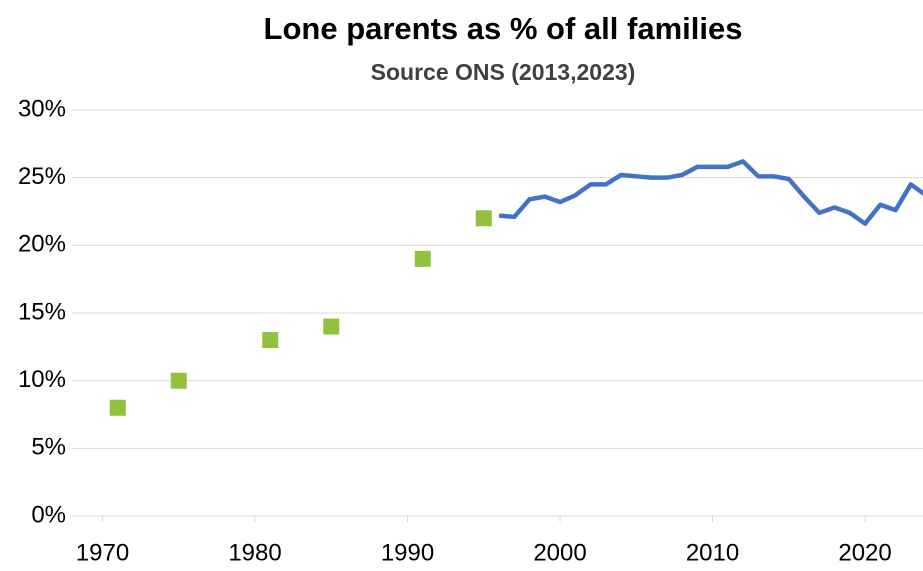 The image size is (923, 571). I want to click on x-tick-label: 1970, so click(102, 552).